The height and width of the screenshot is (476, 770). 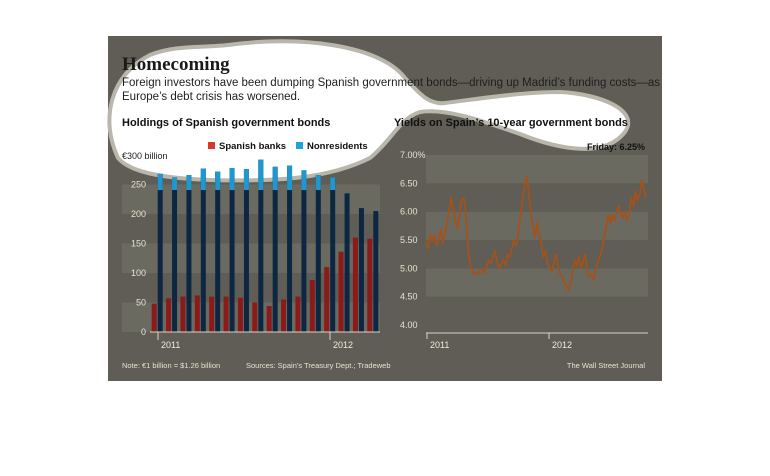 I want to click on legend-swatch-nonresidents, so click(x=299, y=145).